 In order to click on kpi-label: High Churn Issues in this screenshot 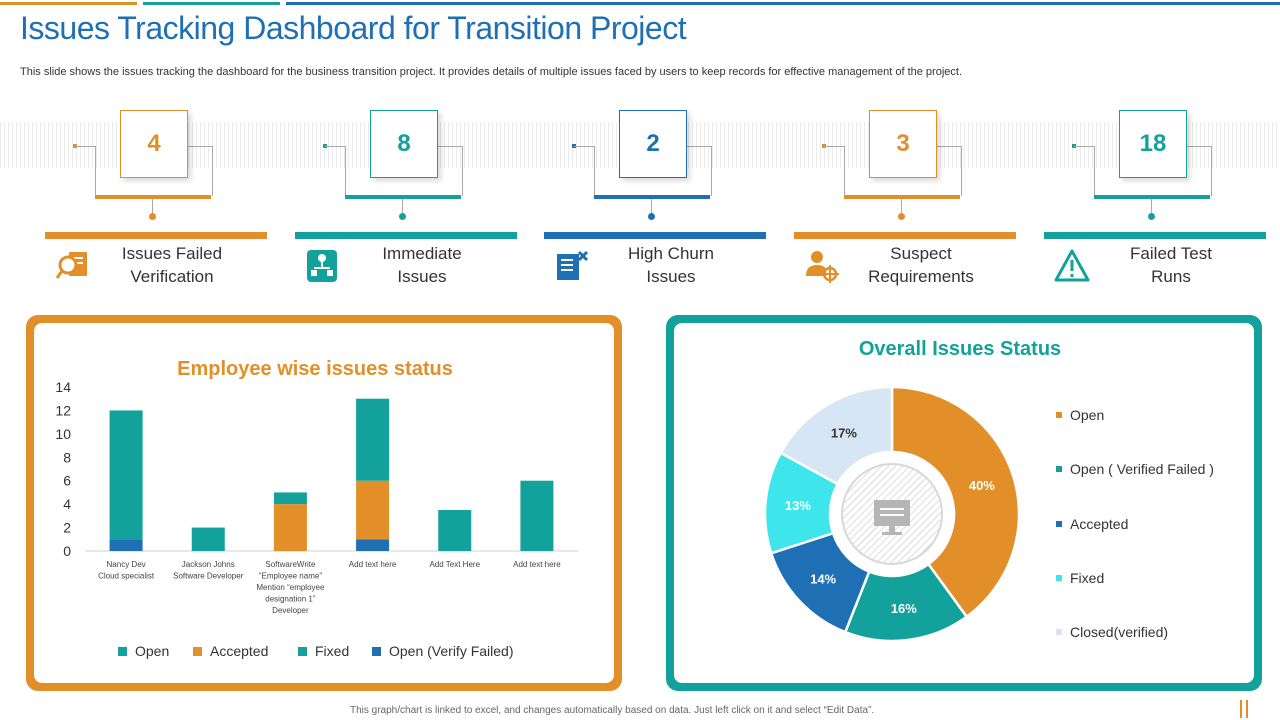, I will do `click(671, 265)`.